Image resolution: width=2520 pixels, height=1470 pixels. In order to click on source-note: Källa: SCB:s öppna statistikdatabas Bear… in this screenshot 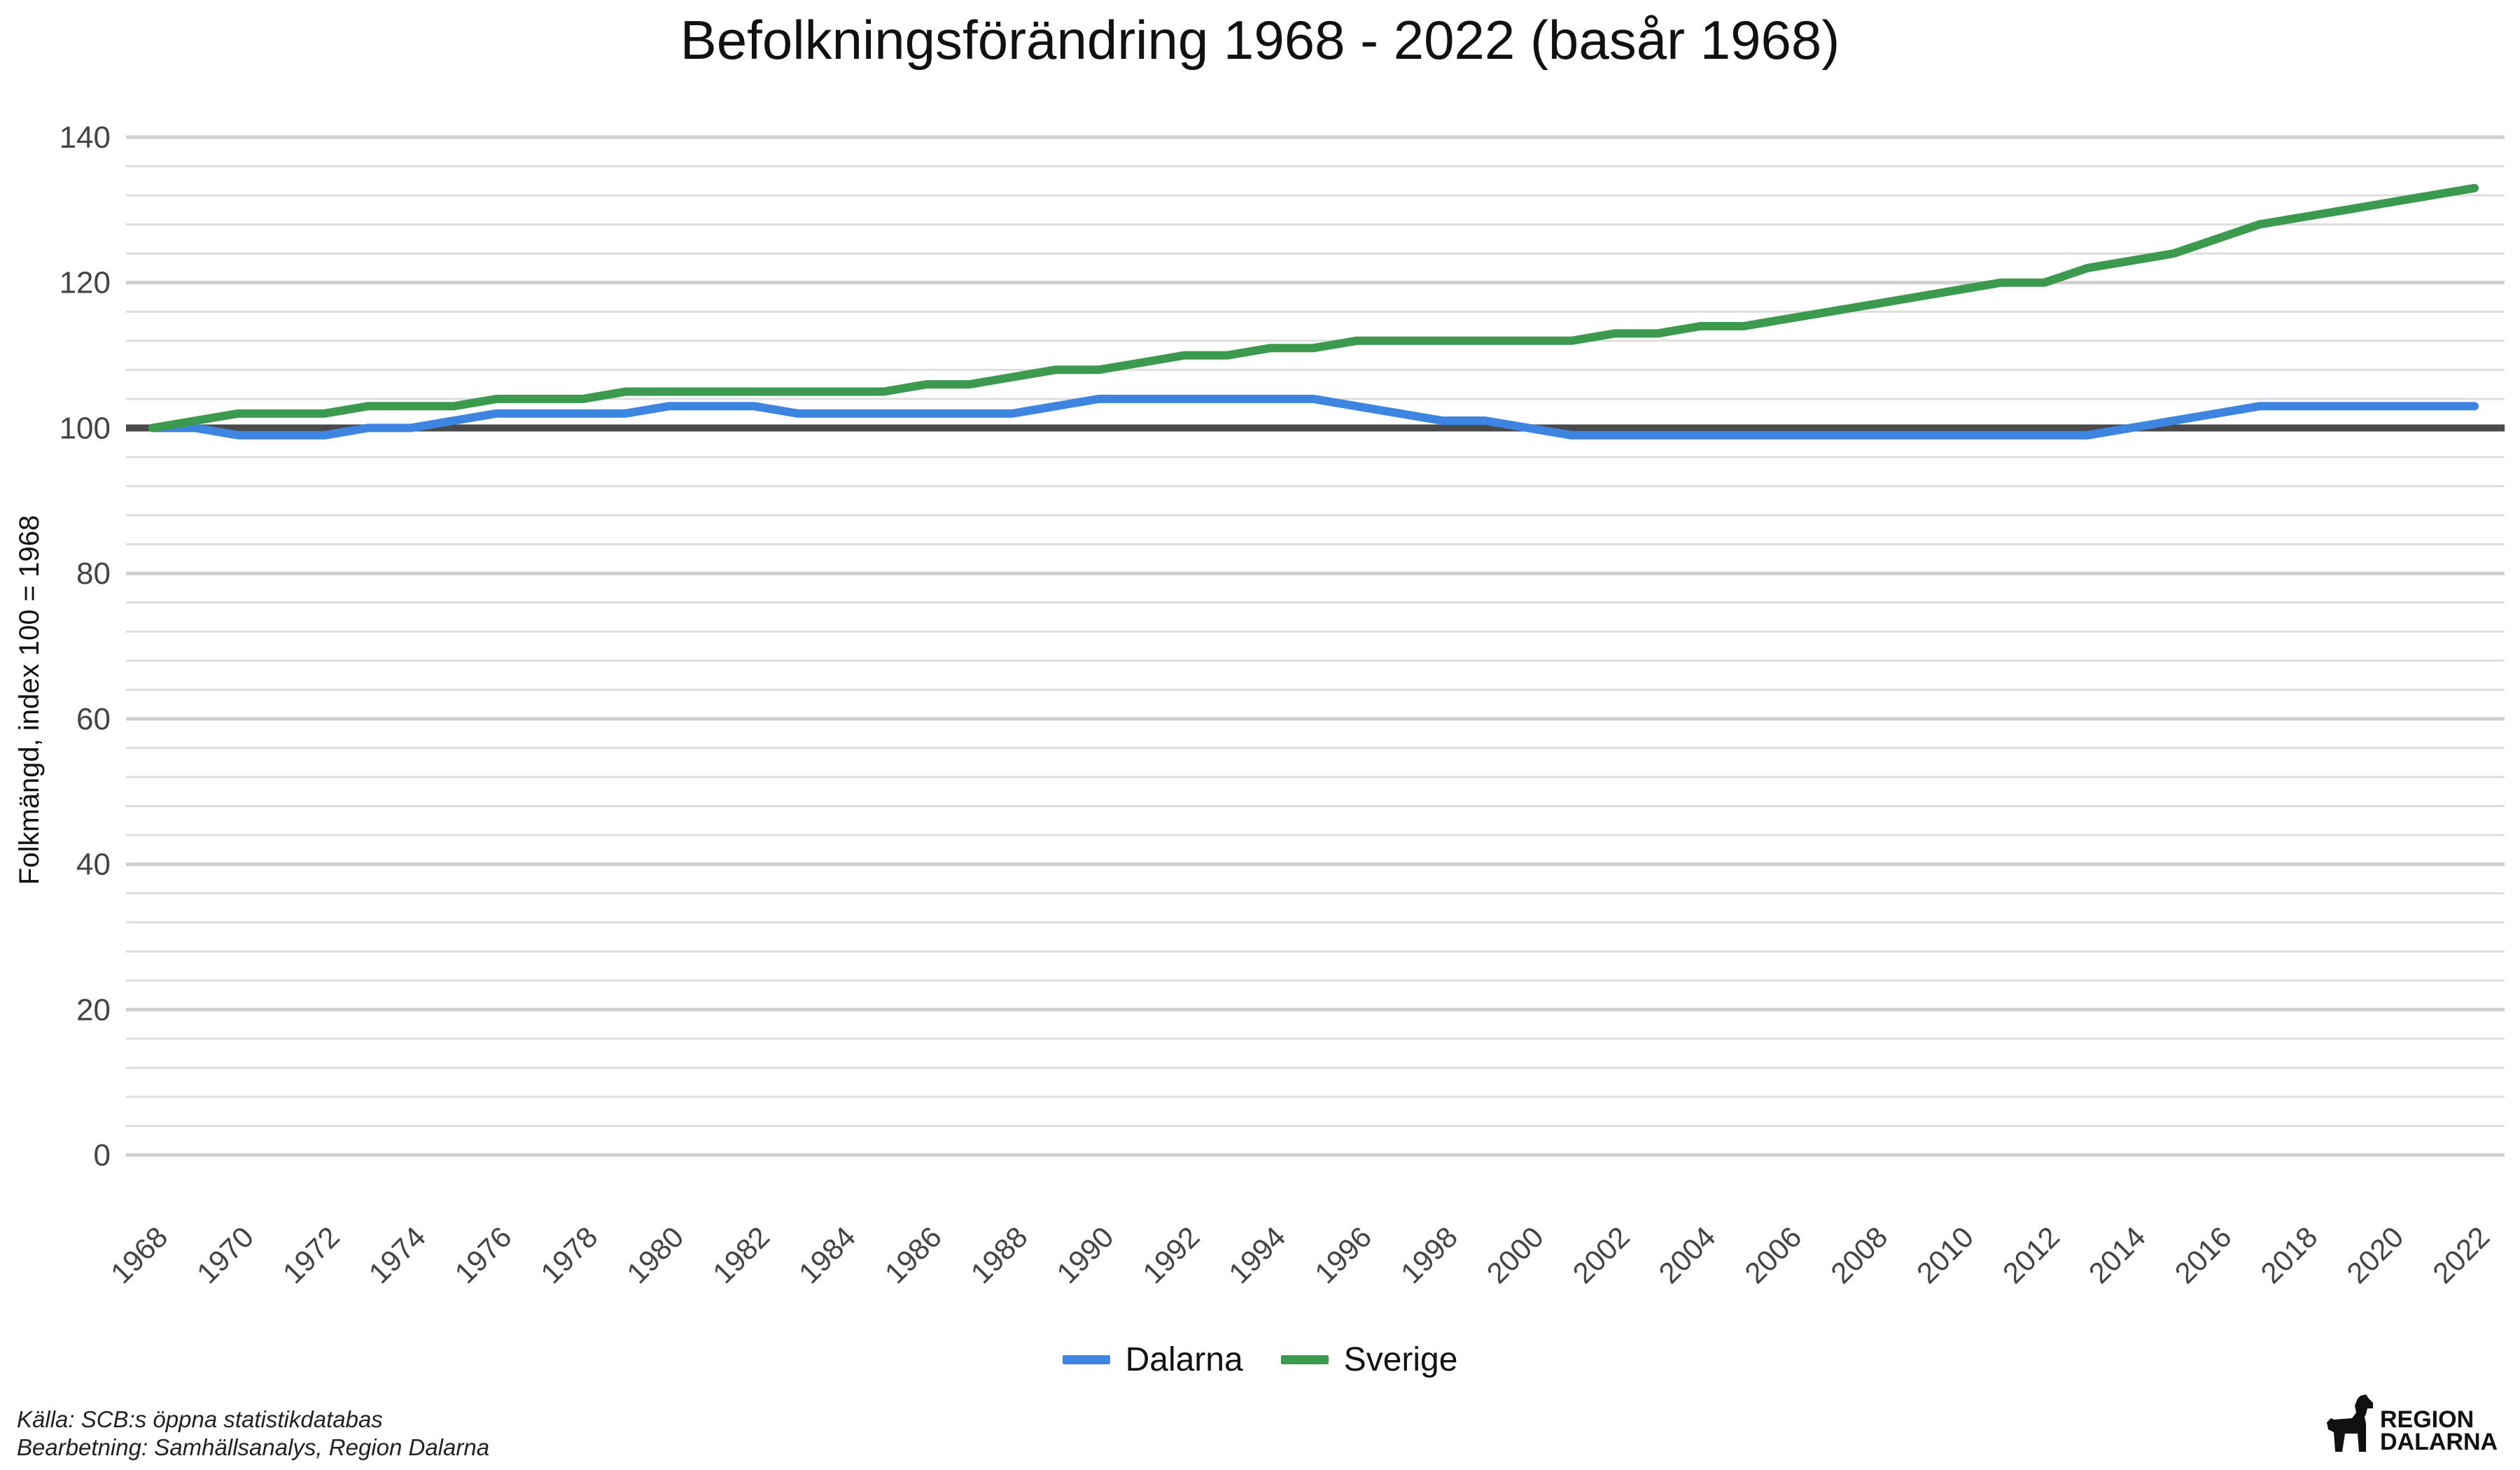, I will do `click(253, 1434)`.